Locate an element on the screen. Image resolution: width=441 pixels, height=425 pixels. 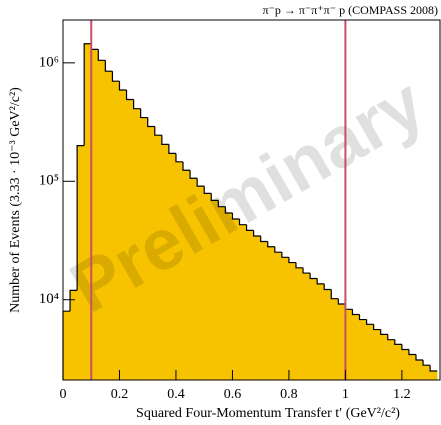
y-tick-label: 10⁶ is located at coordinates (49, 62).